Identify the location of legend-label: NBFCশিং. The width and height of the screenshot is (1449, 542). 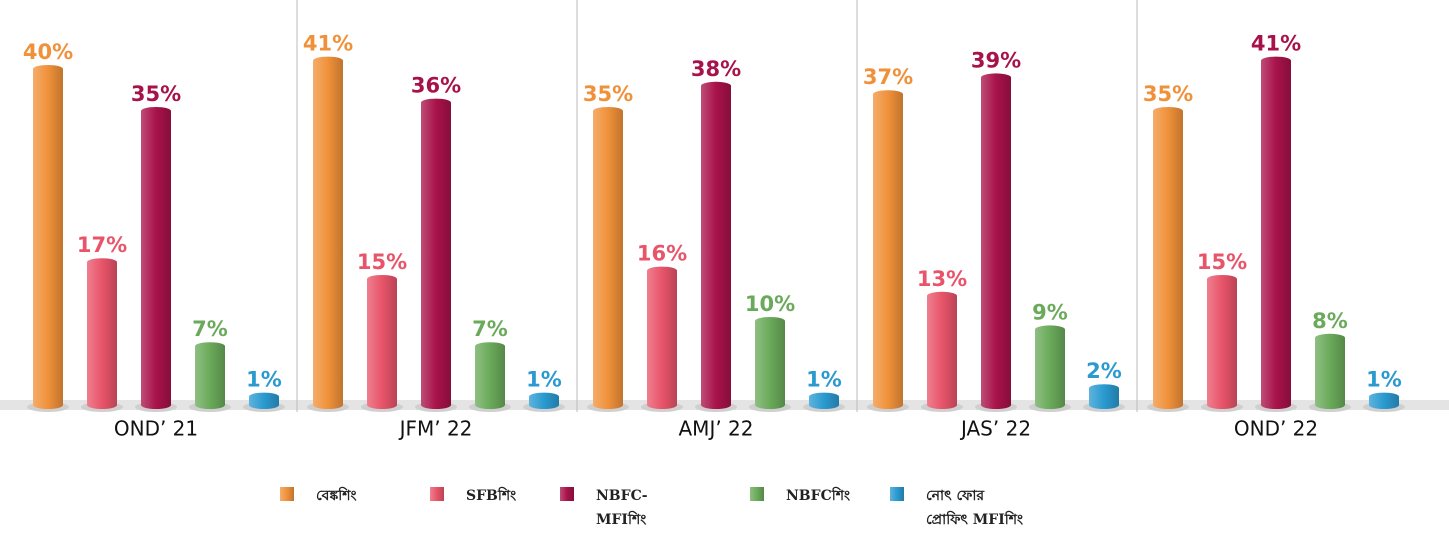
(818, 496).